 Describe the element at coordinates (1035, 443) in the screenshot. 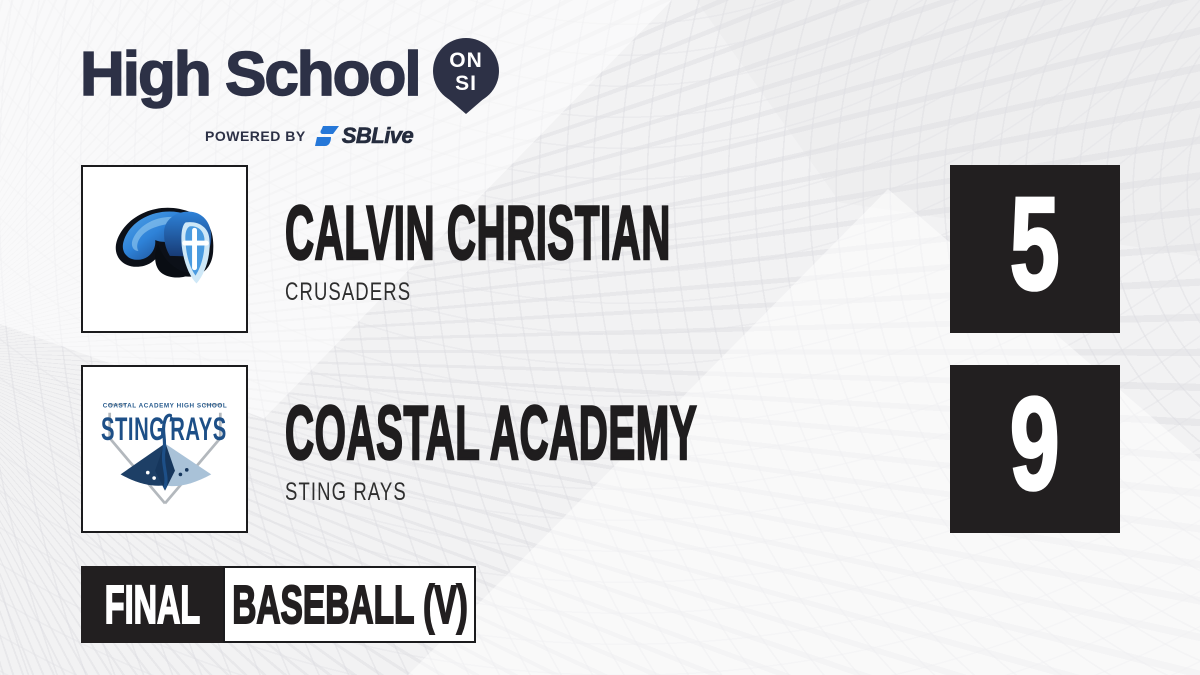

I see `team-score: 9` at that location.